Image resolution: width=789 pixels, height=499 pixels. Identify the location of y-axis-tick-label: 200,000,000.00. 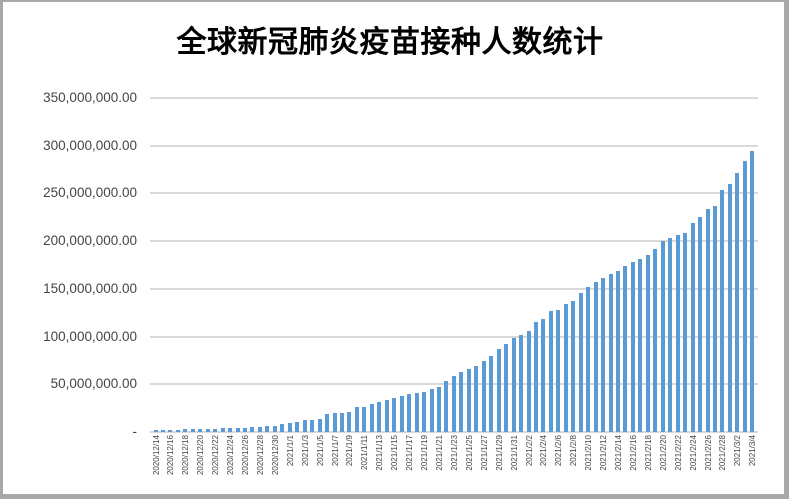
(90, 241).